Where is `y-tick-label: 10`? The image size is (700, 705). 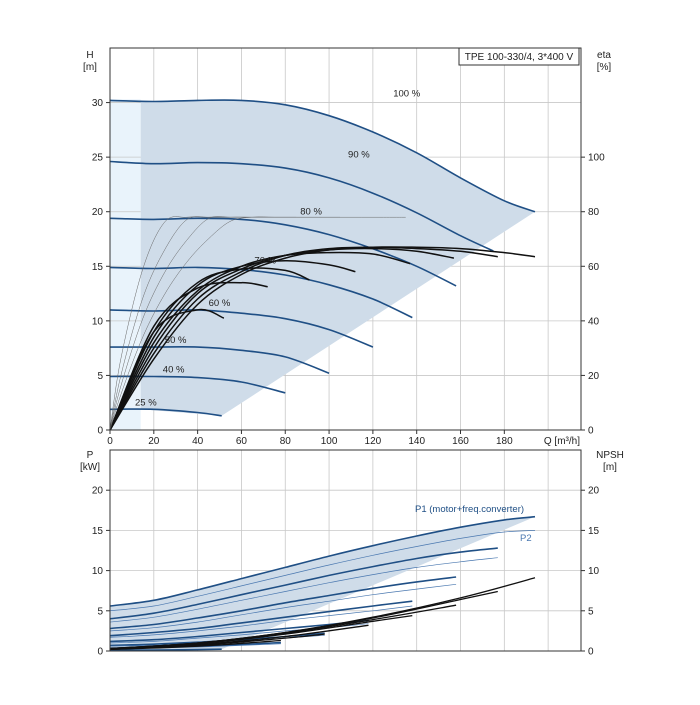
y-tick-label: 10 is located at coordinates (98, 321).